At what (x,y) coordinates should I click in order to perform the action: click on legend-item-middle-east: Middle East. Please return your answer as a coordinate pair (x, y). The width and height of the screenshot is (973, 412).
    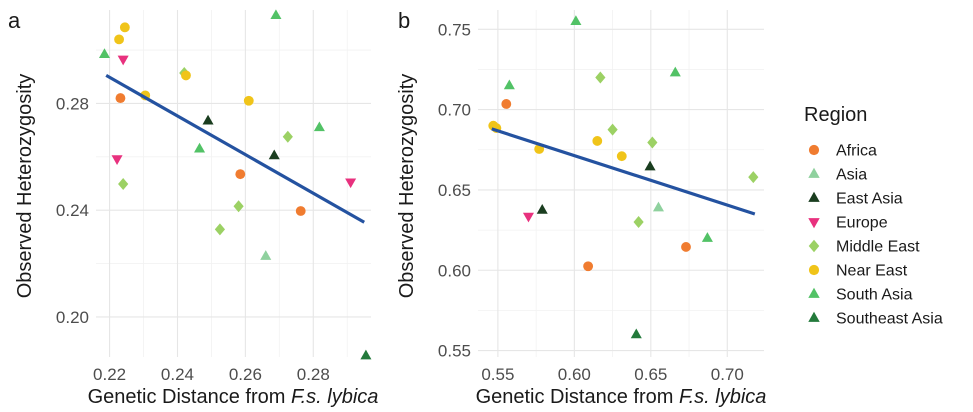
    Looking at the image, I should click on (864, 247).